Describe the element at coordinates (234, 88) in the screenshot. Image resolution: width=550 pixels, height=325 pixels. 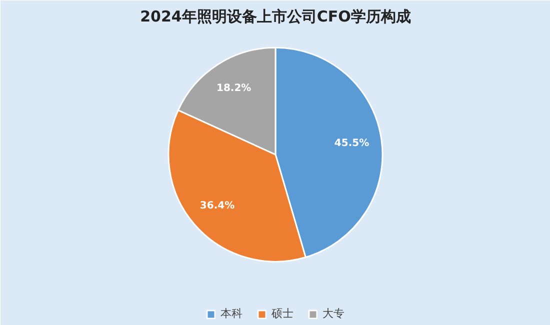
I see `data-label: 18.2%` at that location.